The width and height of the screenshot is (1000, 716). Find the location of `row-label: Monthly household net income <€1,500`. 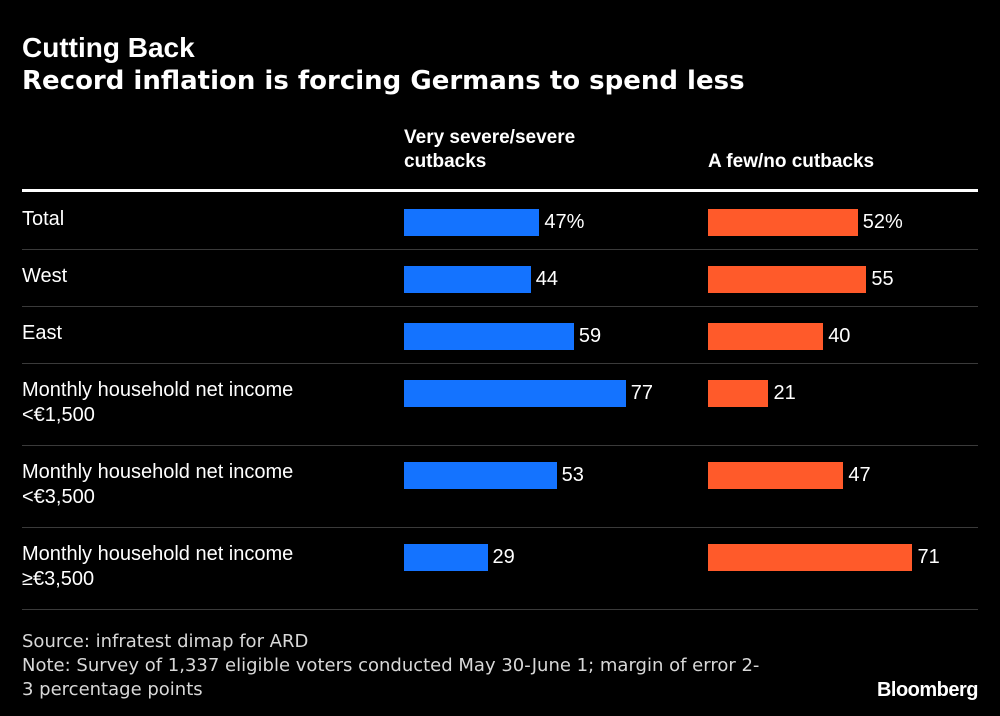

row-label: Monthly household net income <€1,500 is located at coordinates (157, 403).